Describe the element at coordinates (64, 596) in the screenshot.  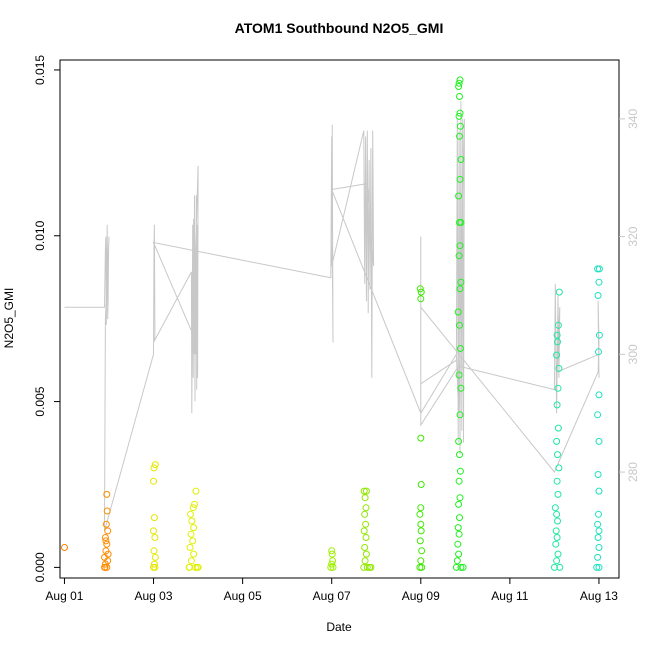
I see `x-tick-label: Aug 01` at that location.